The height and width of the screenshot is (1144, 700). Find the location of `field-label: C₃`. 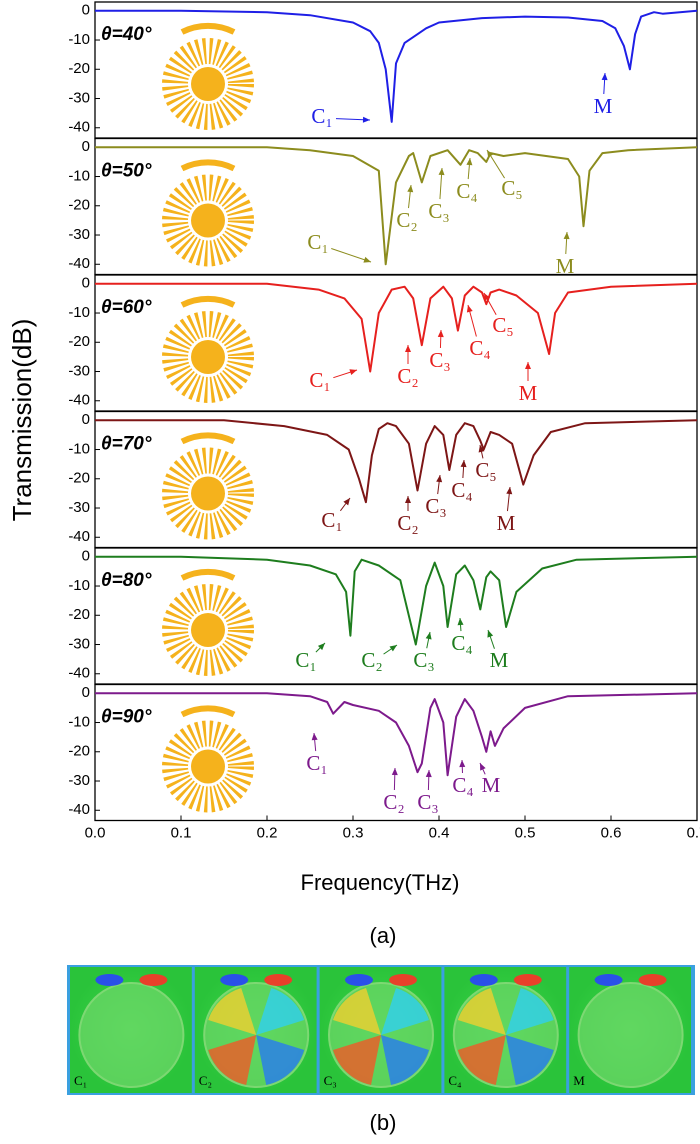

field-label: C₃ is located at coordinates (330, 1080).